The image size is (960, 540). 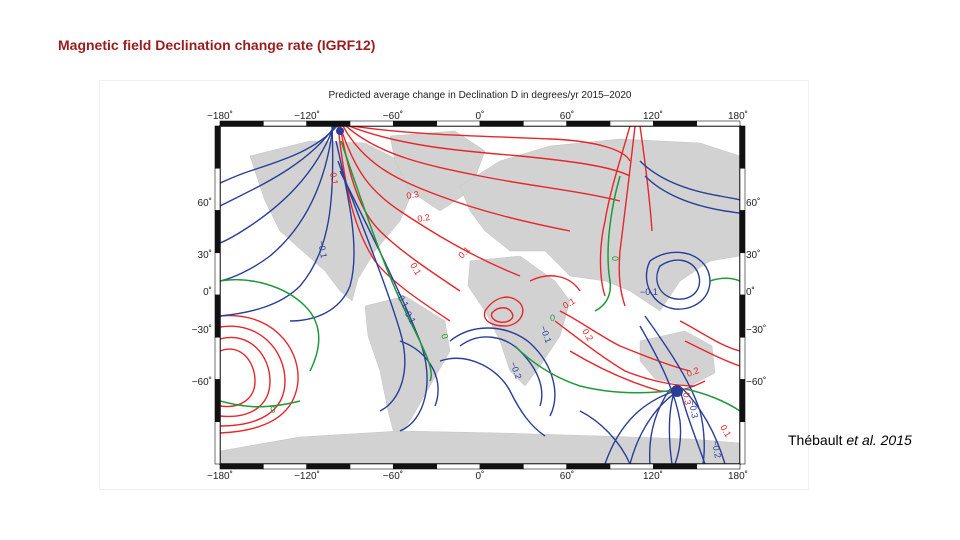 What do you see at coordinates (677, 391) in the screenshot?
I see `south-focus-point` at bounding box center [677, 391].